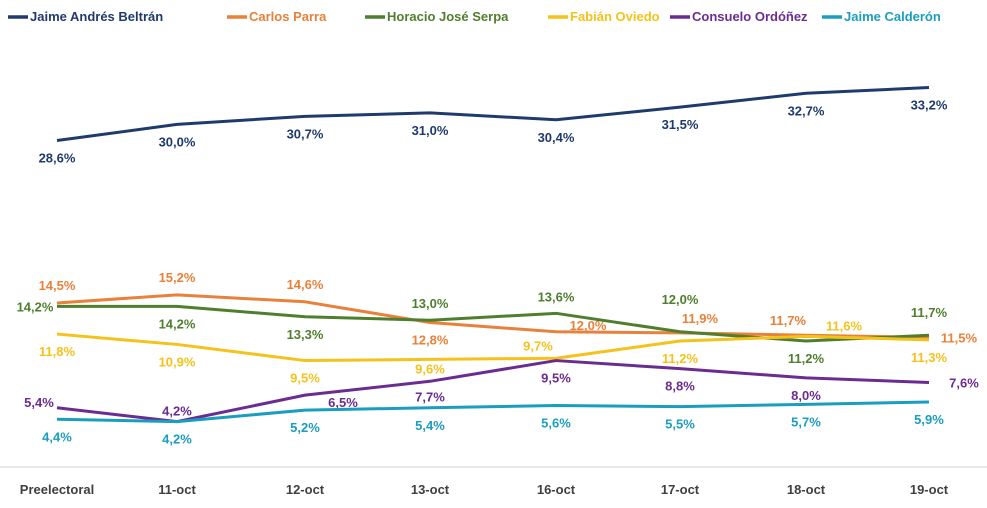  I want to click on legend-item: Horacio José Serpa, so click(437, 16).